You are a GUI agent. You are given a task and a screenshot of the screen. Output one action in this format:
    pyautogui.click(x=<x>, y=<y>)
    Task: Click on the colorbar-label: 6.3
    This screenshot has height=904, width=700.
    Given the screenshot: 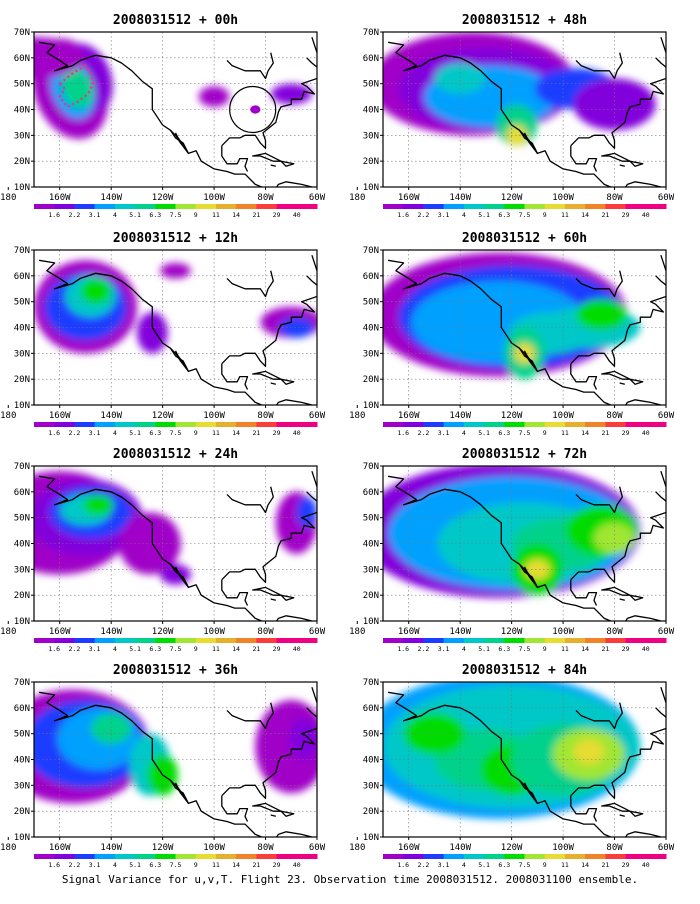 What is the action you would take?
    pyautogui.click(x=155, y=215)
    